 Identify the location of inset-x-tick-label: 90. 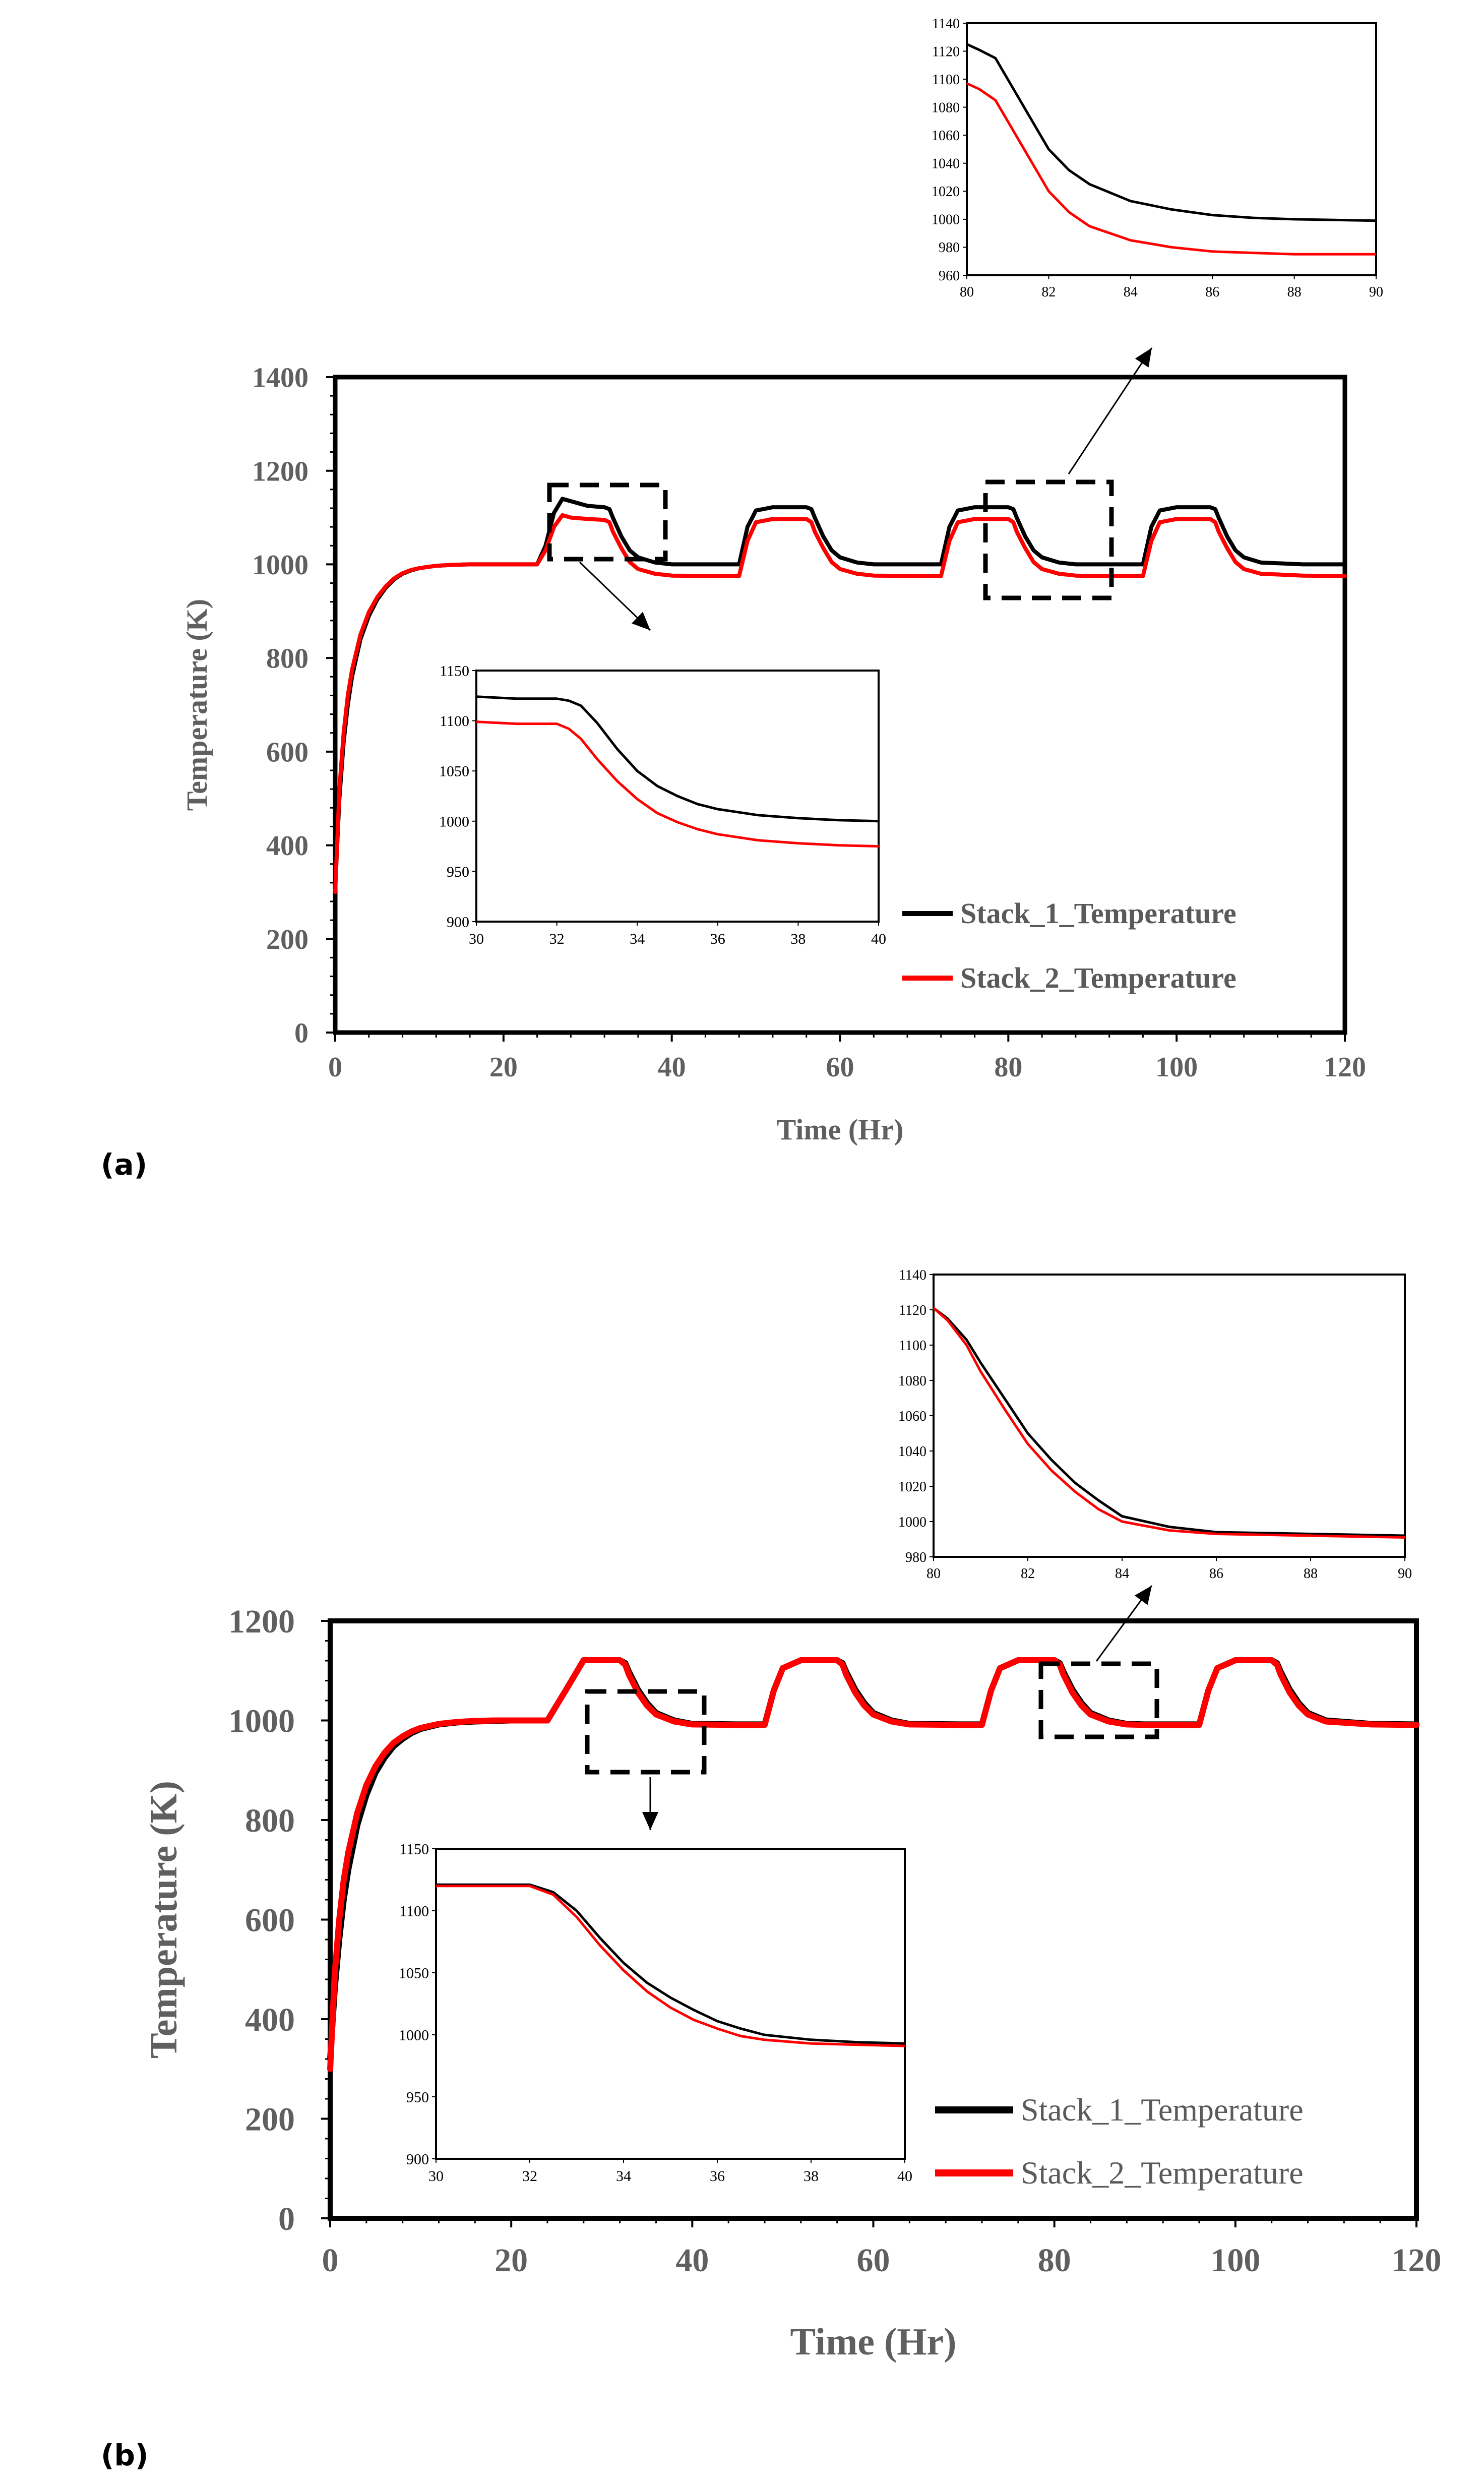
(1405, 1574).